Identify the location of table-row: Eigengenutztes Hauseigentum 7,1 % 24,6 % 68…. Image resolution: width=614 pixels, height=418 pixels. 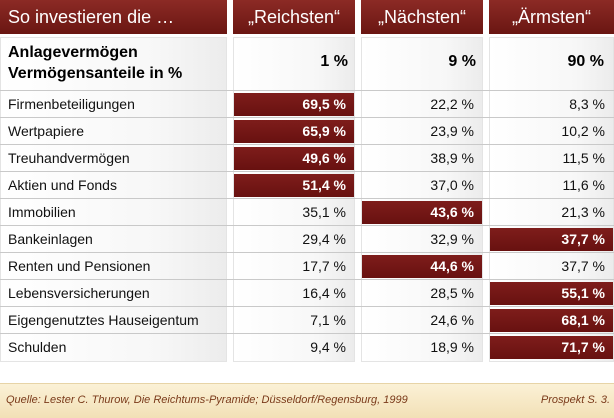
(307, 320).